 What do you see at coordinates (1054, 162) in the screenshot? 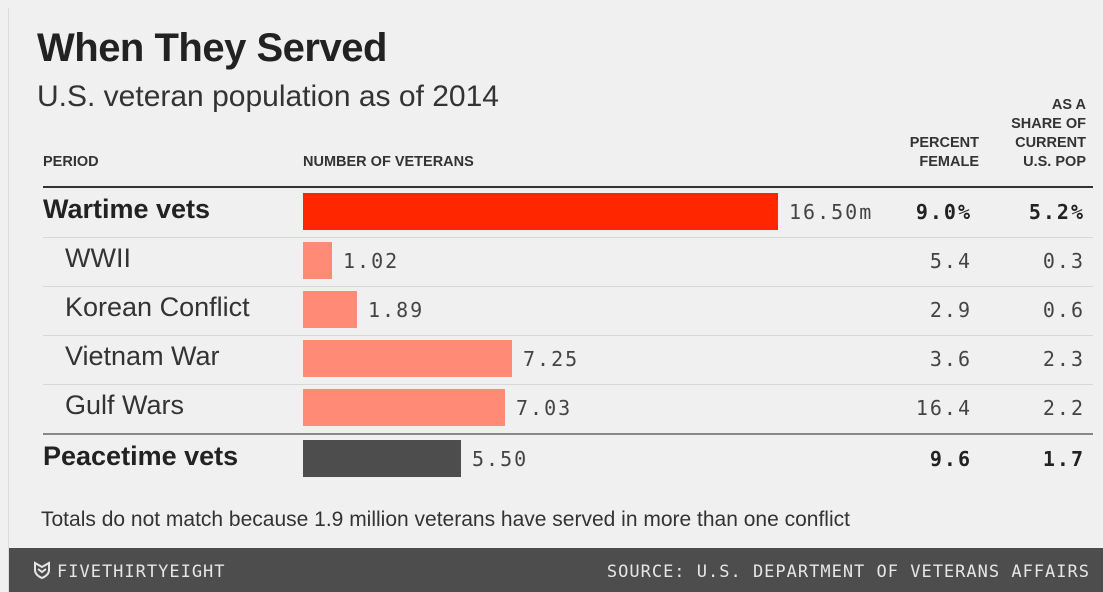
I see `header-share-pop-line4: U.S. POP` at bounding box center [1054, 162].